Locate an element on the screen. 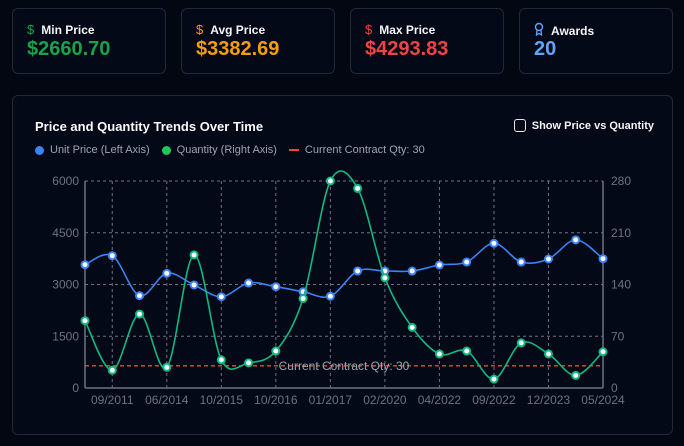 The image size is (684, 446). awards-card: Awards 20 is located at coordinates (596, 41).